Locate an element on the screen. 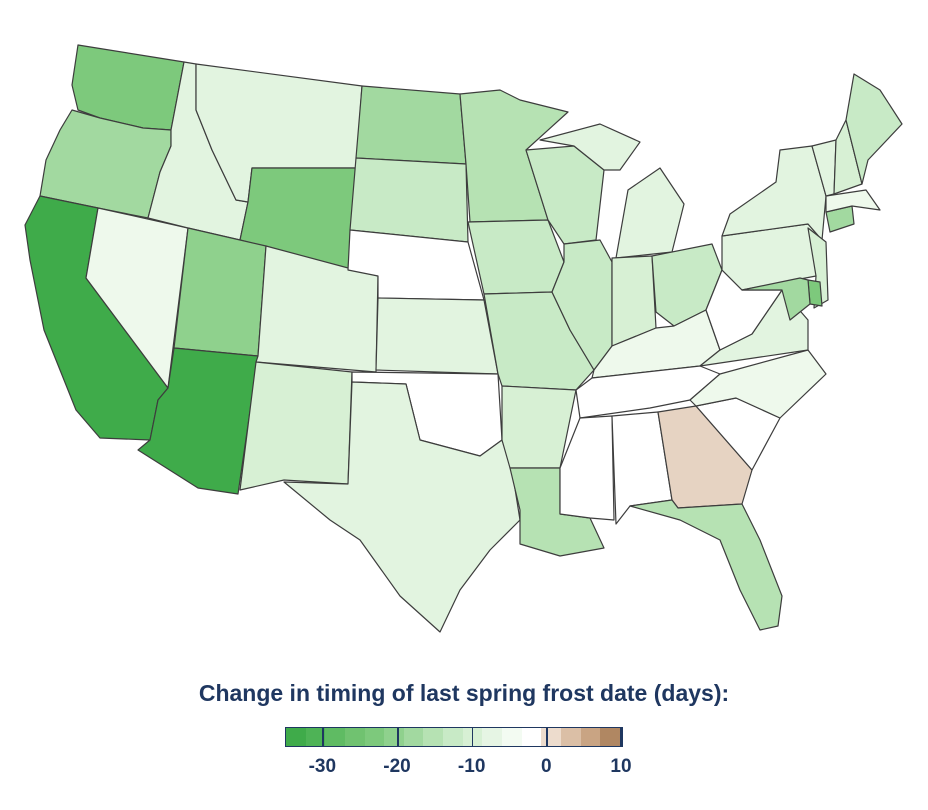 This screenshot has width=928, height=810. state-MD is located at coordinates (776, 299).